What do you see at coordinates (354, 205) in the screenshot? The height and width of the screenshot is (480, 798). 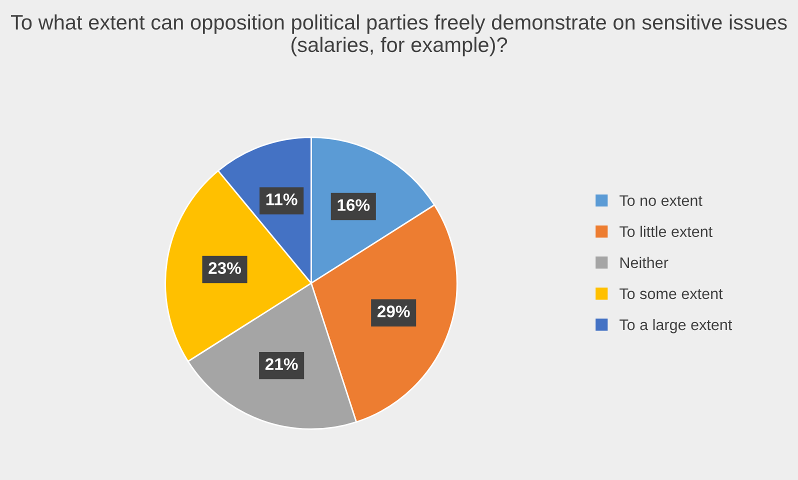 I see `data-label: 16%` at bounding box center [354, 205].